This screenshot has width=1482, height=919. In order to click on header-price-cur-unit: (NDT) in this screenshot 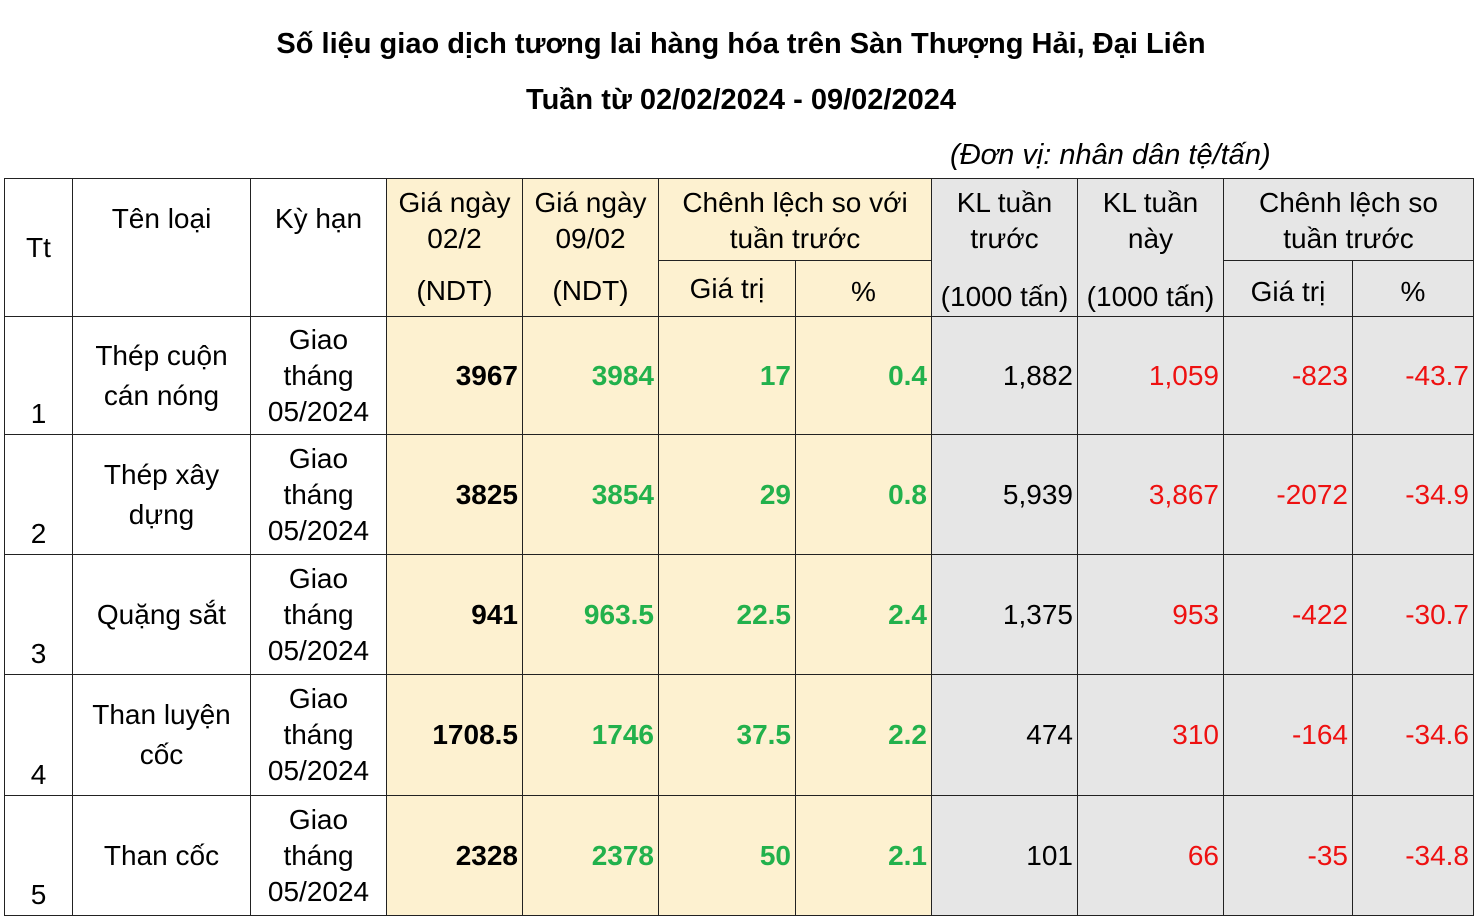, I will do `click(590, 290)`.